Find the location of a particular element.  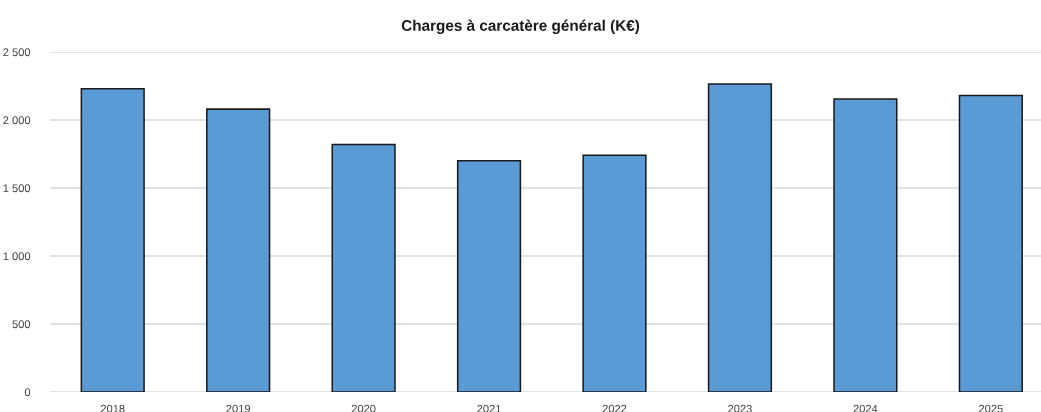

x-tick-label: 2024 is located at coordinates (865, 408).